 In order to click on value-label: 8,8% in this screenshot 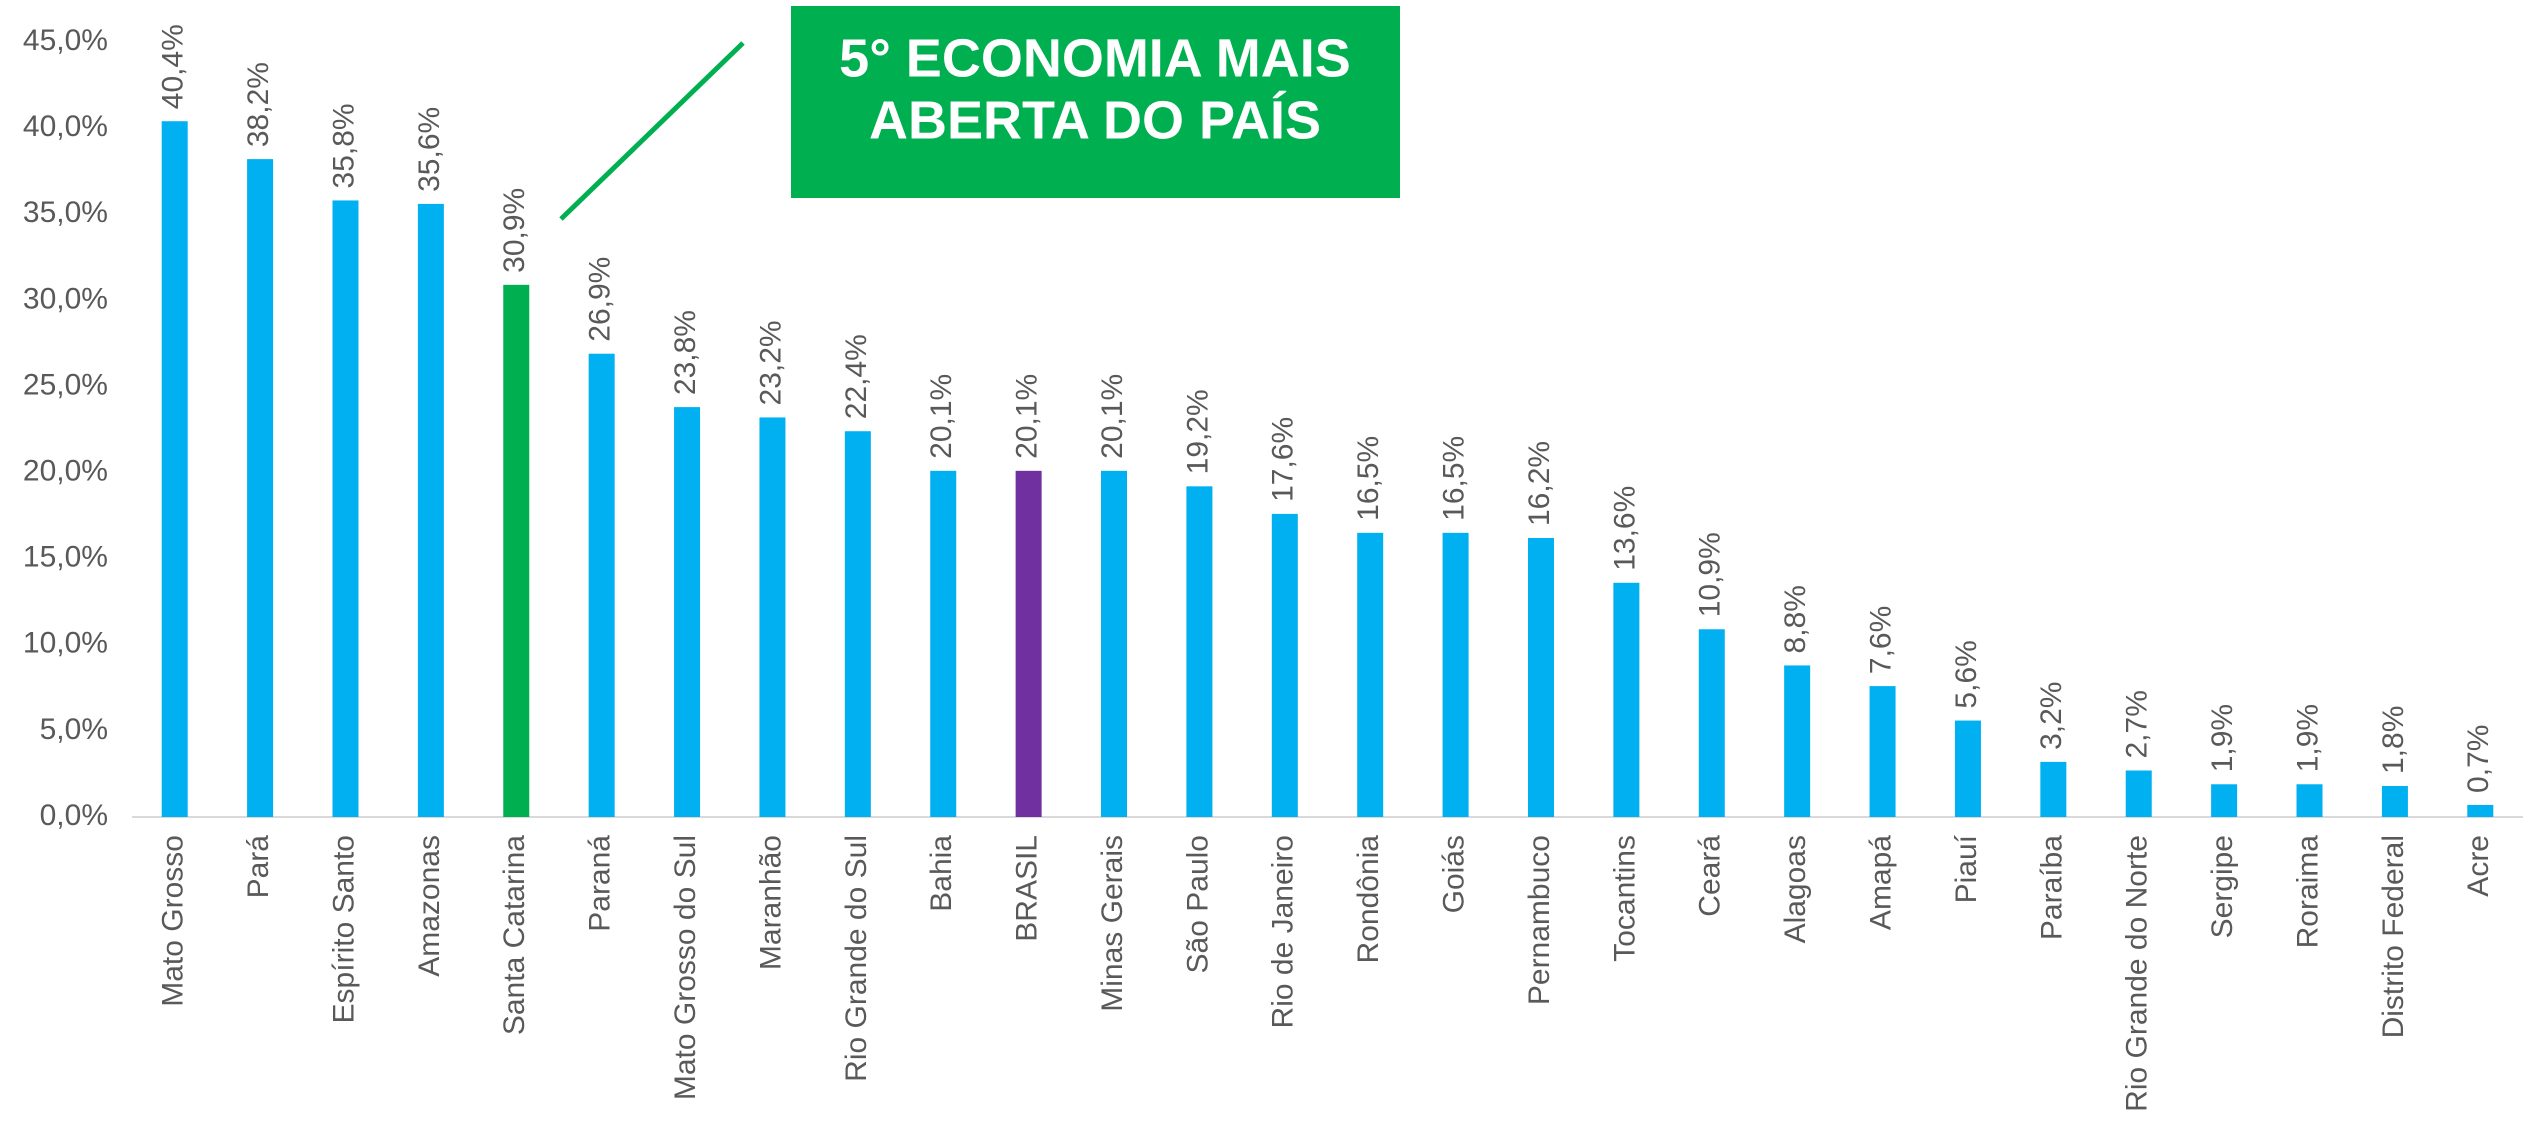, I will do `click(1795, 619)`.